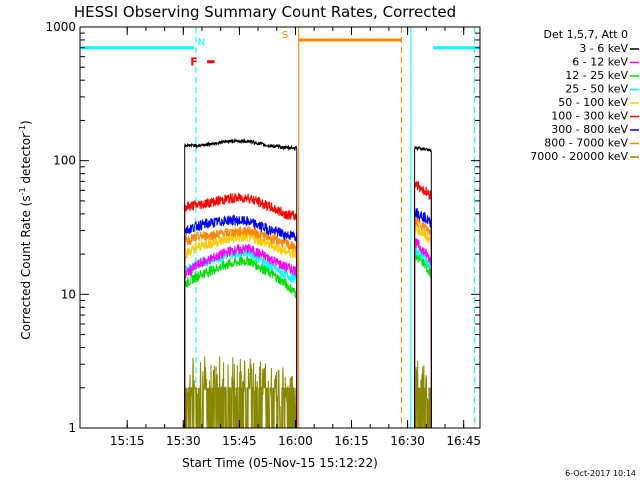 The width and height of the screenshot is (640, 480). What do you see at coordinates (407, 441) in the screenshot?
I see `x-tick-label-5: 16:30` at bounding box center [407, 441].